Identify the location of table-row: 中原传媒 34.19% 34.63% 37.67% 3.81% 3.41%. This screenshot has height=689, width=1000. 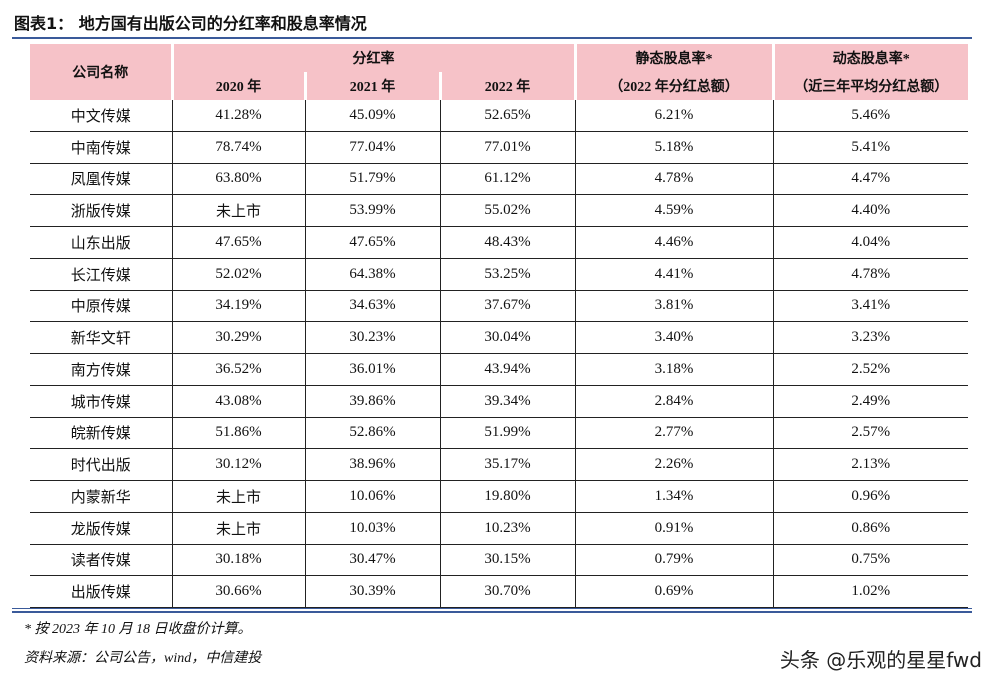
(499, 306).